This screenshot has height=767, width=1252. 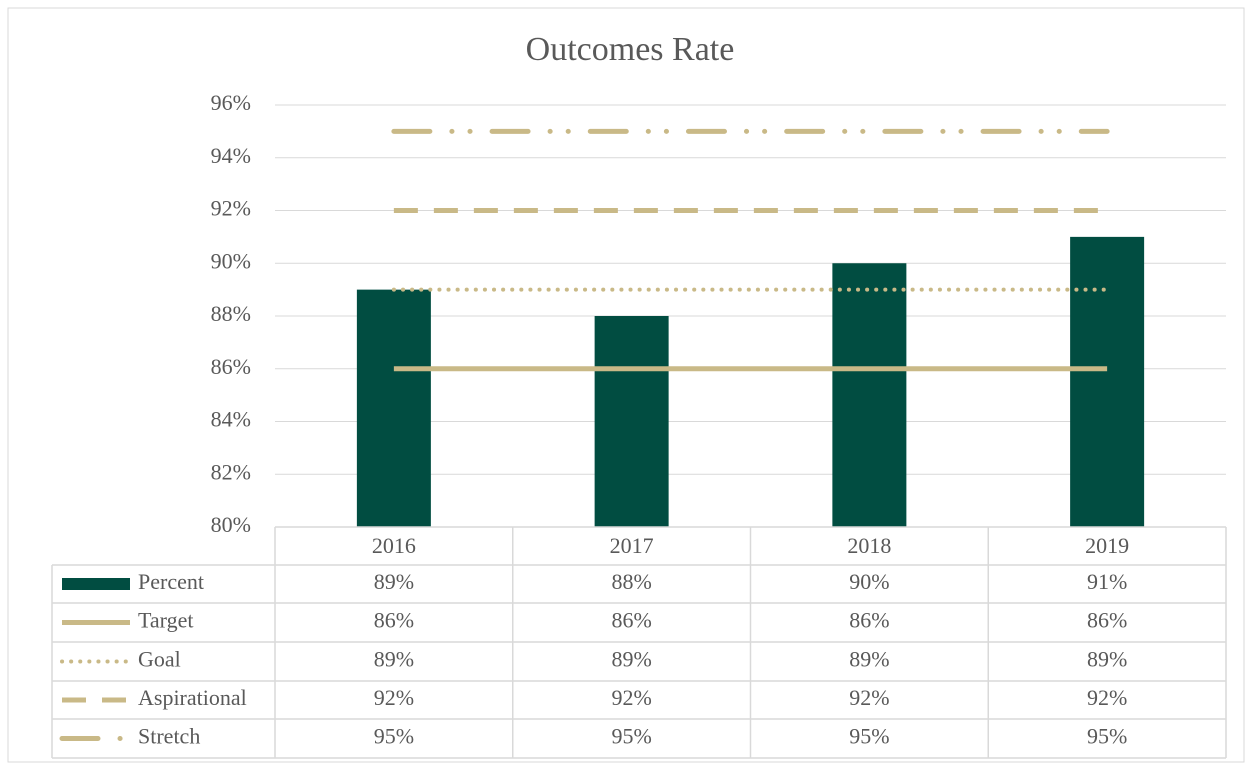 I want to click on y-tick-label: 80%, so click(x=231, y=524).